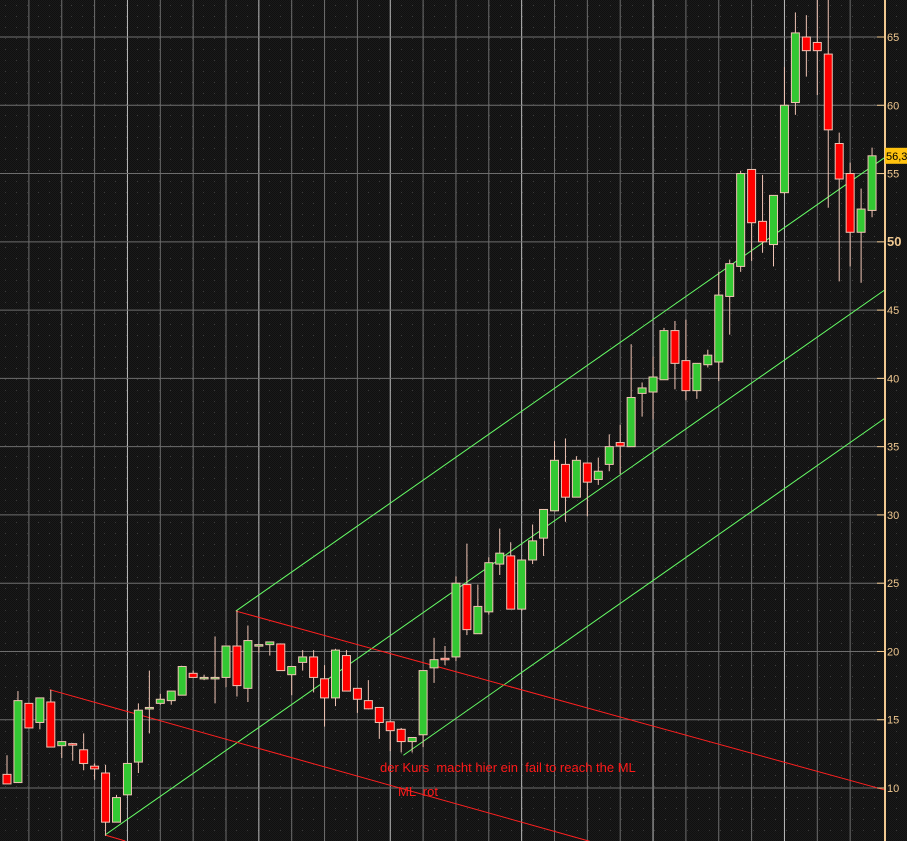 The height and width of the screenshot is (841, 907). I want to click on y-tick-label: 55, so click(893, 175).